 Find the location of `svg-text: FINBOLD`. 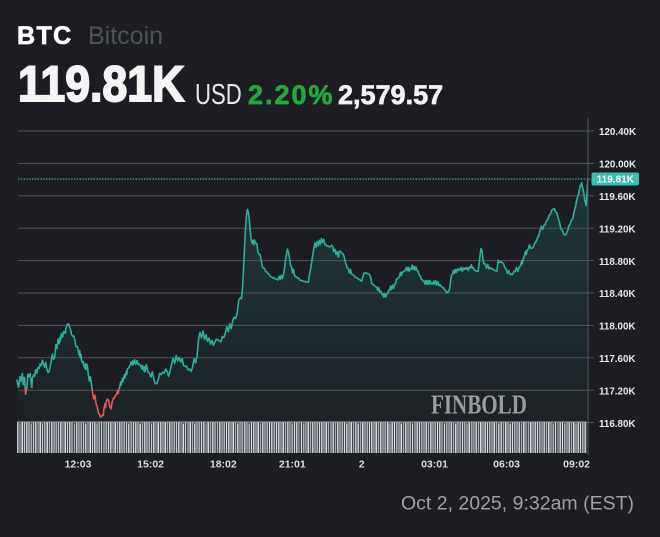

svg-text: FINBOLD is located at coordinates (479, 405).